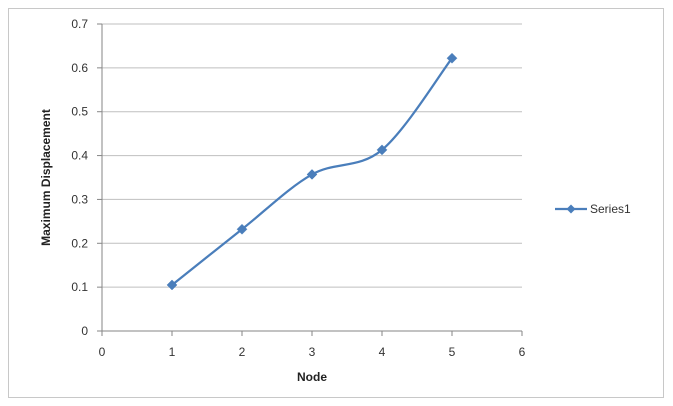 The height and width of the screenshot is (406, 673). I want to click on x-tick-label: 3, so click(312, 352).